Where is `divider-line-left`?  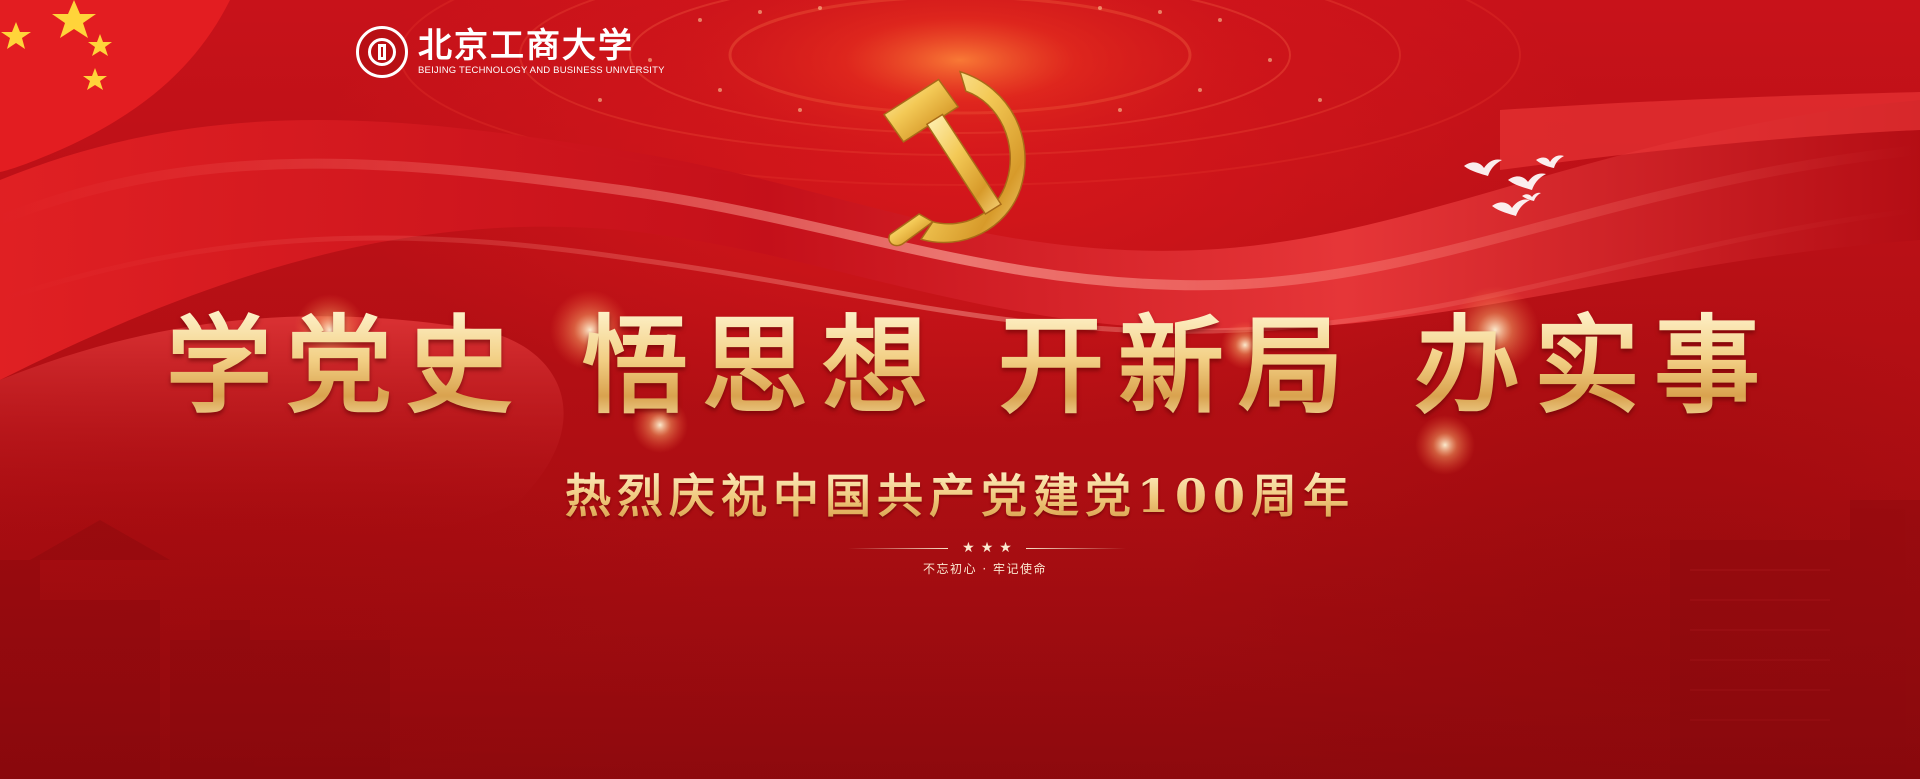
divider-line-left is located at coordinates (898, 548).